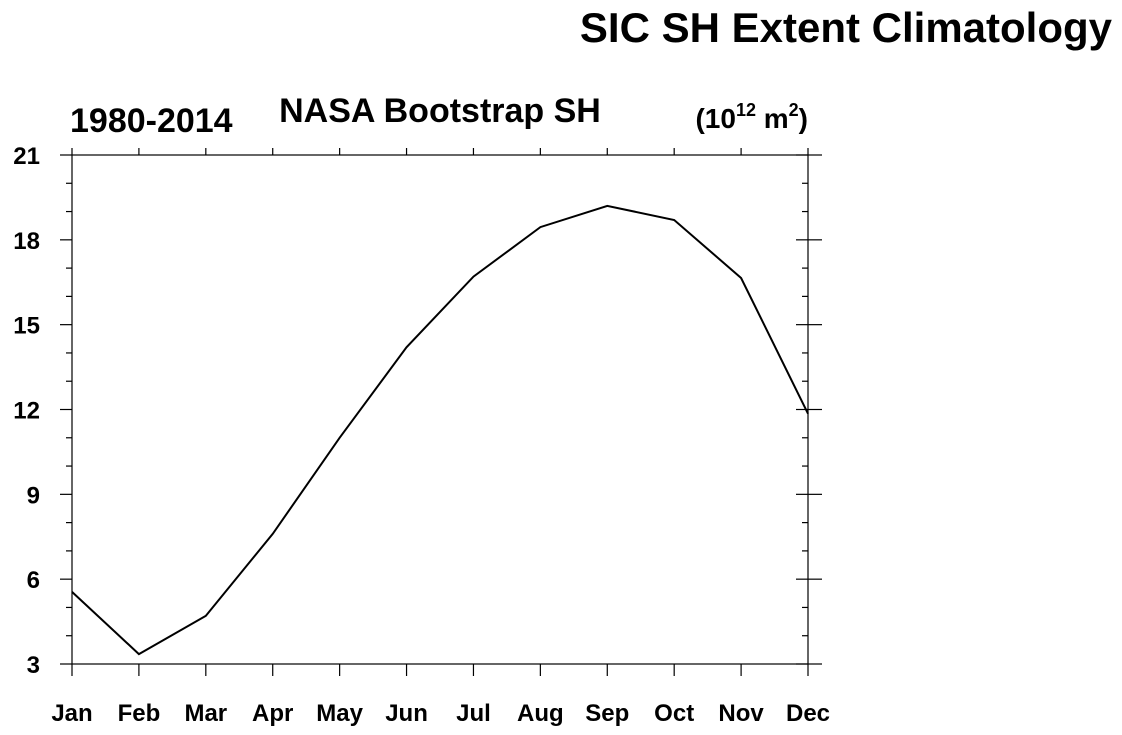 This screenshot has width=1122, height=735. Describe the element at coordinates (741, 713) in the screenshot. I see `x-tick-label: Nov` at that location.